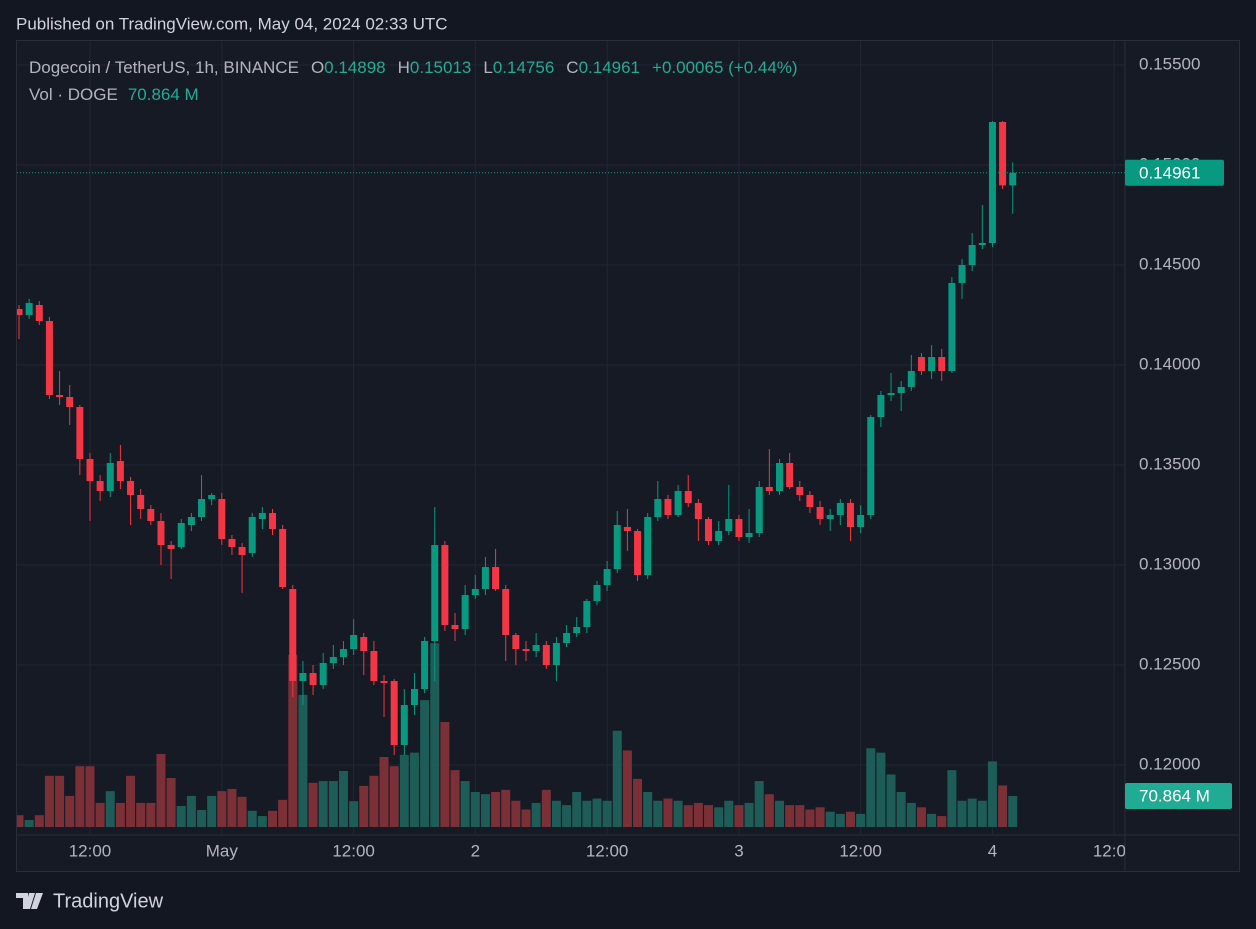 Image resolution: width=1256 pixels, height=929 pixels. What do you see at coordinates (317, 67) in the screenshot?
I see `legend-open-label: O` at bounding box center [317, 67].